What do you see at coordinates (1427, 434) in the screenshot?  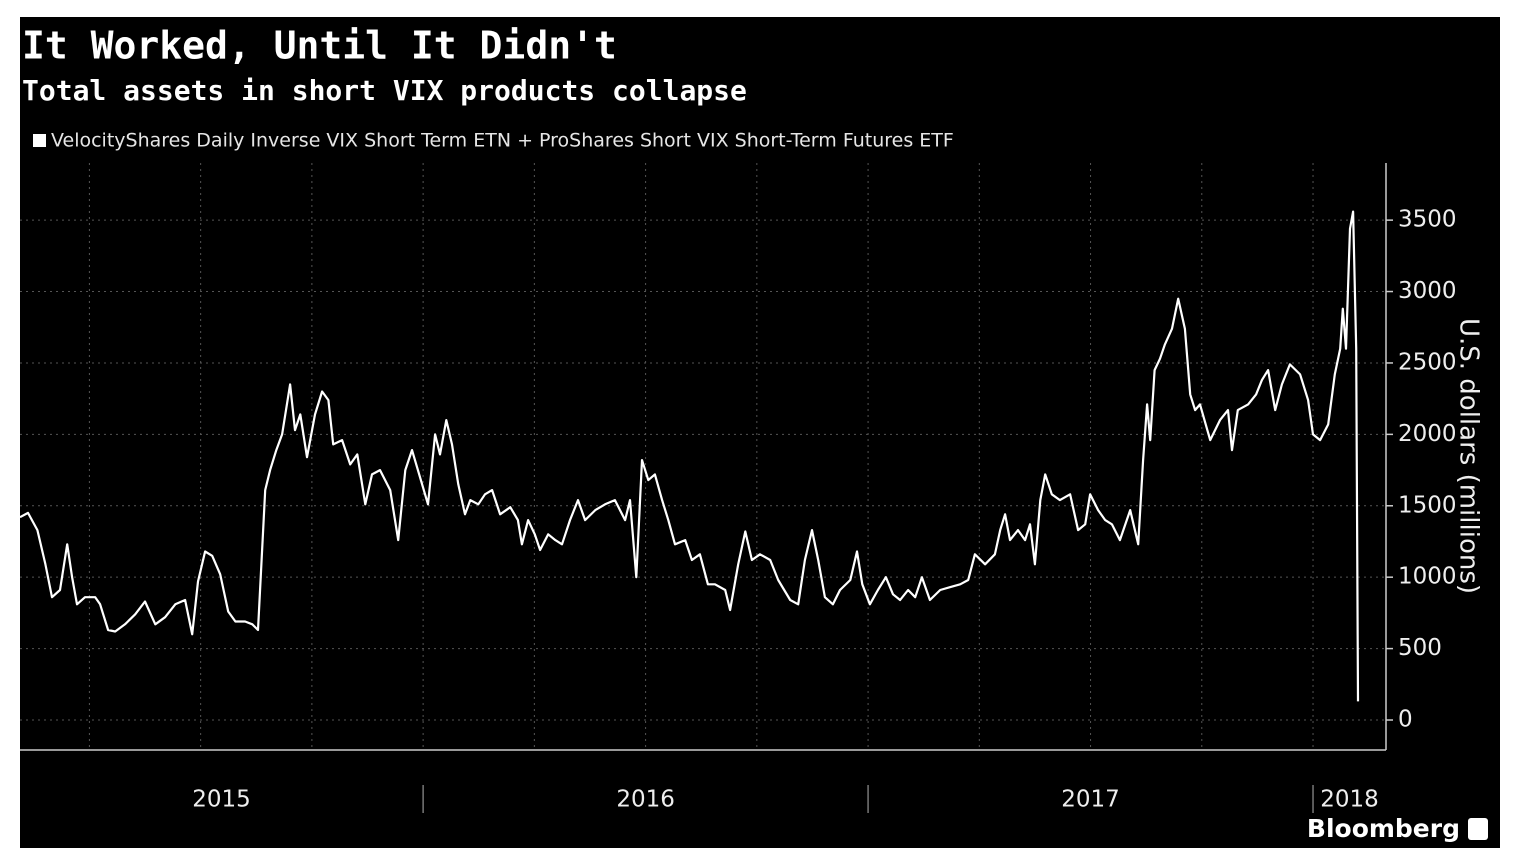 I see `y-tick-label: 2000` at bounding box center [1427, 434].